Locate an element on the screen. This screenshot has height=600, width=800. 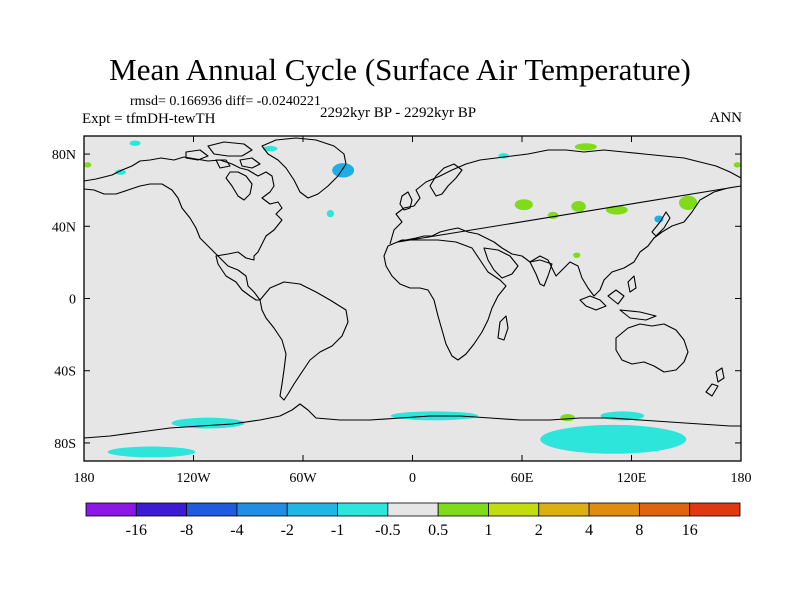
coast-british-isles is located at coordinates (406, 201).